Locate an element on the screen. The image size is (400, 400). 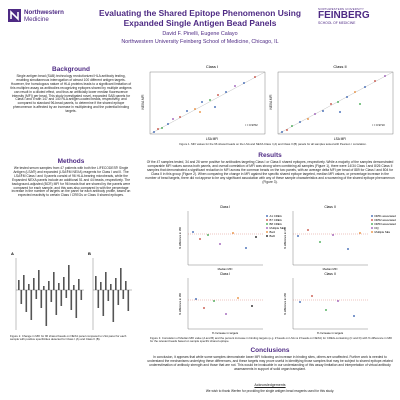
logo-mark is located at coordinates (14, 15).